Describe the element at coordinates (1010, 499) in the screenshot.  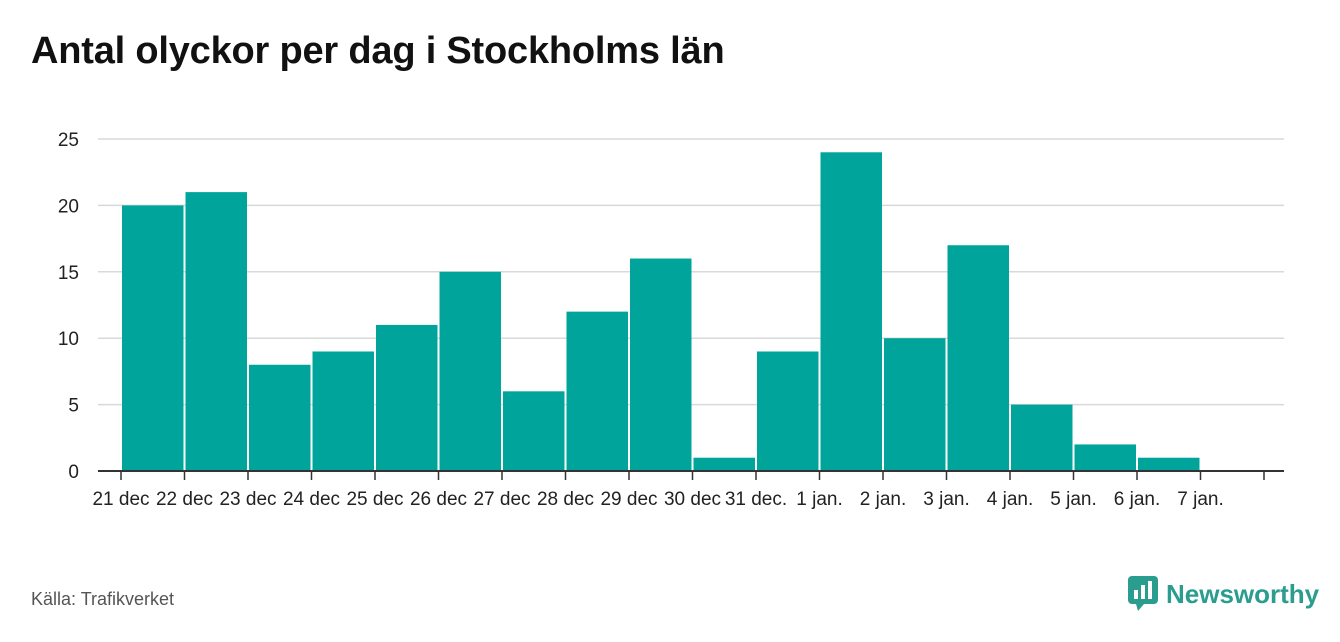
I see `x-tick-label: 4 jan.` at that location.